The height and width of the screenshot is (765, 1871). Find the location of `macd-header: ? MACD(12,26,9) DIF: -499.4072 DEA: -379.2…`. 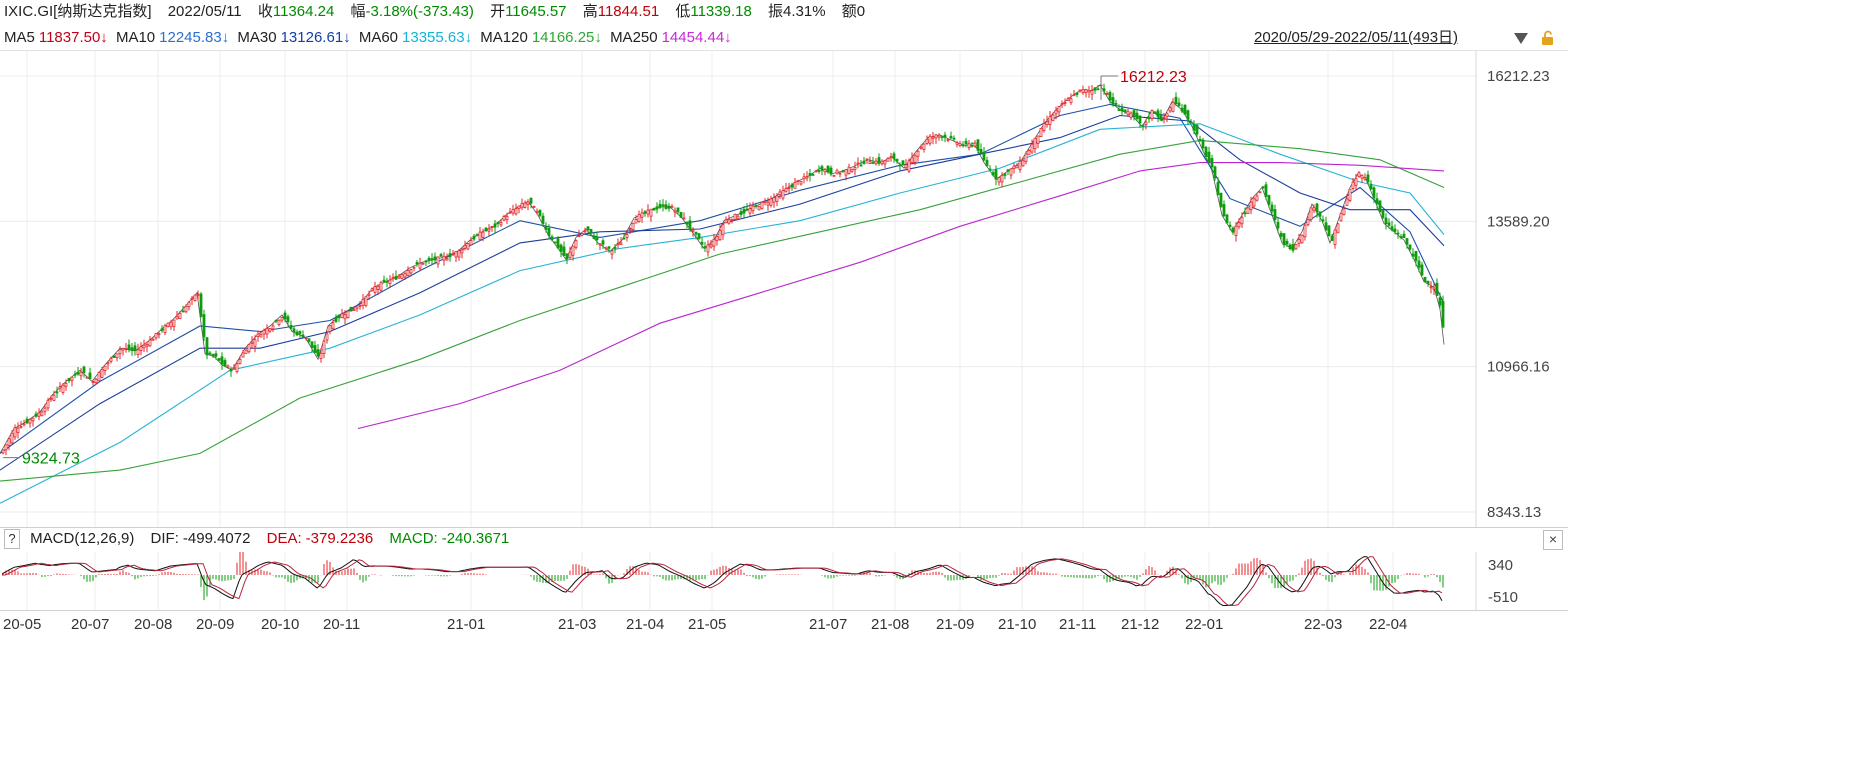

macd-header: ? MACD(12,26,9) DIF: -499.4072 DEA: -379.2… is located at coordinates (256, 539).